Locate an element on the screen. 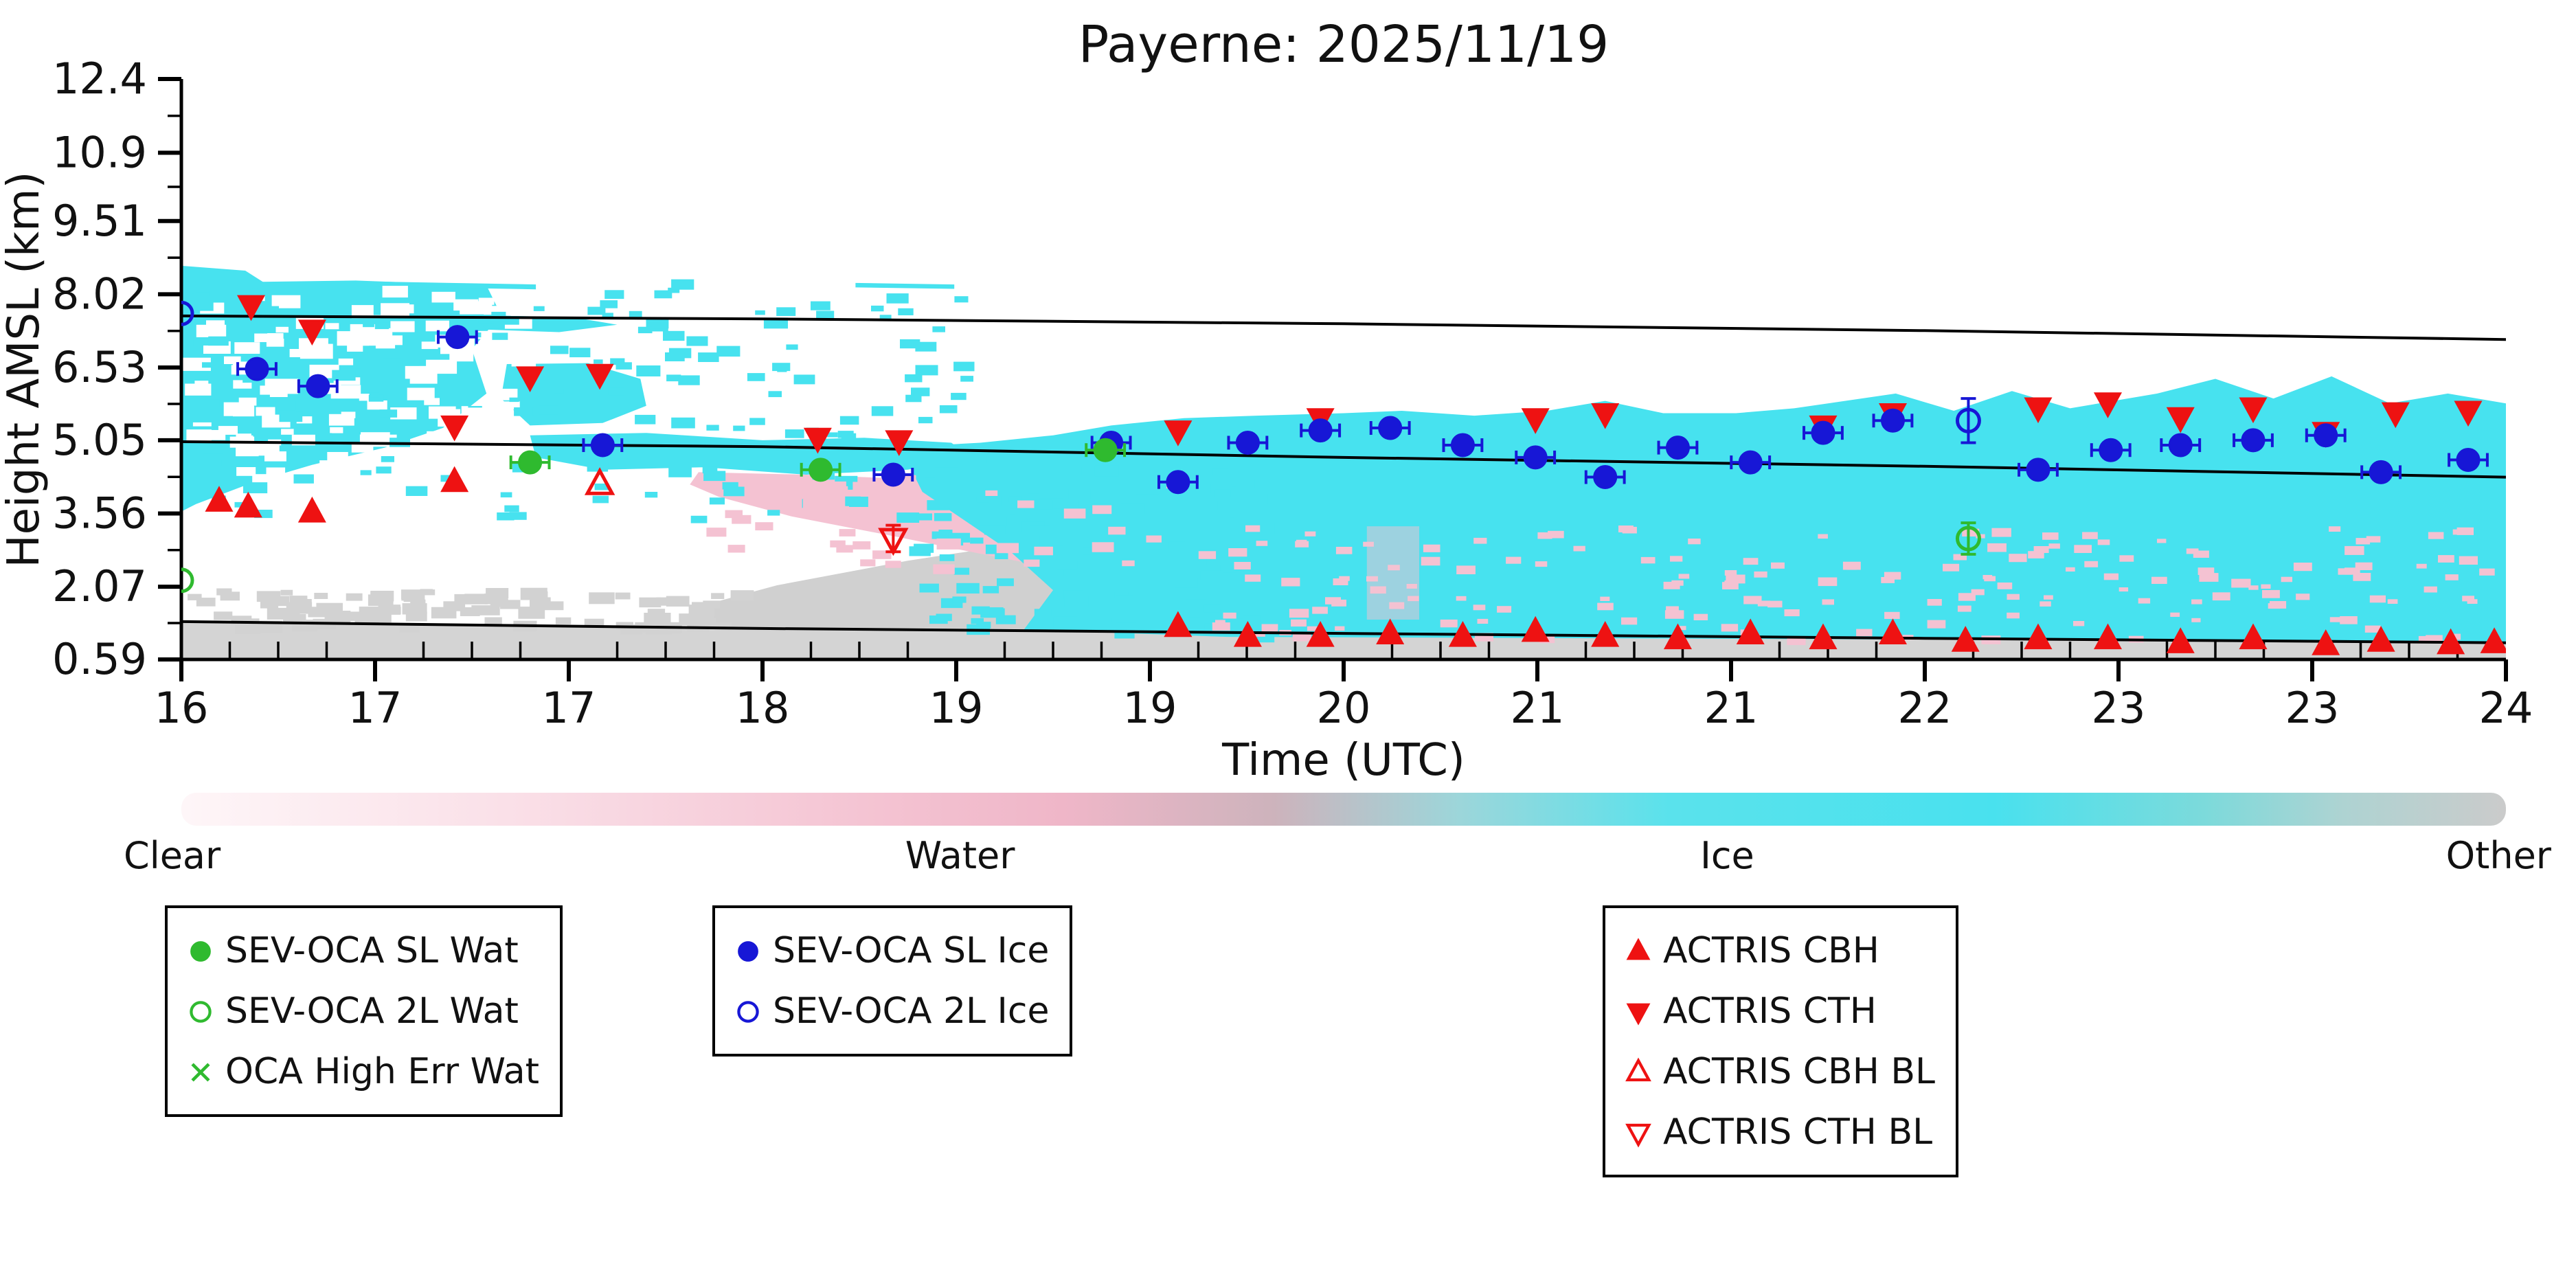  series-sev-oca-2l-ice is located at coordinates (1081, 372).